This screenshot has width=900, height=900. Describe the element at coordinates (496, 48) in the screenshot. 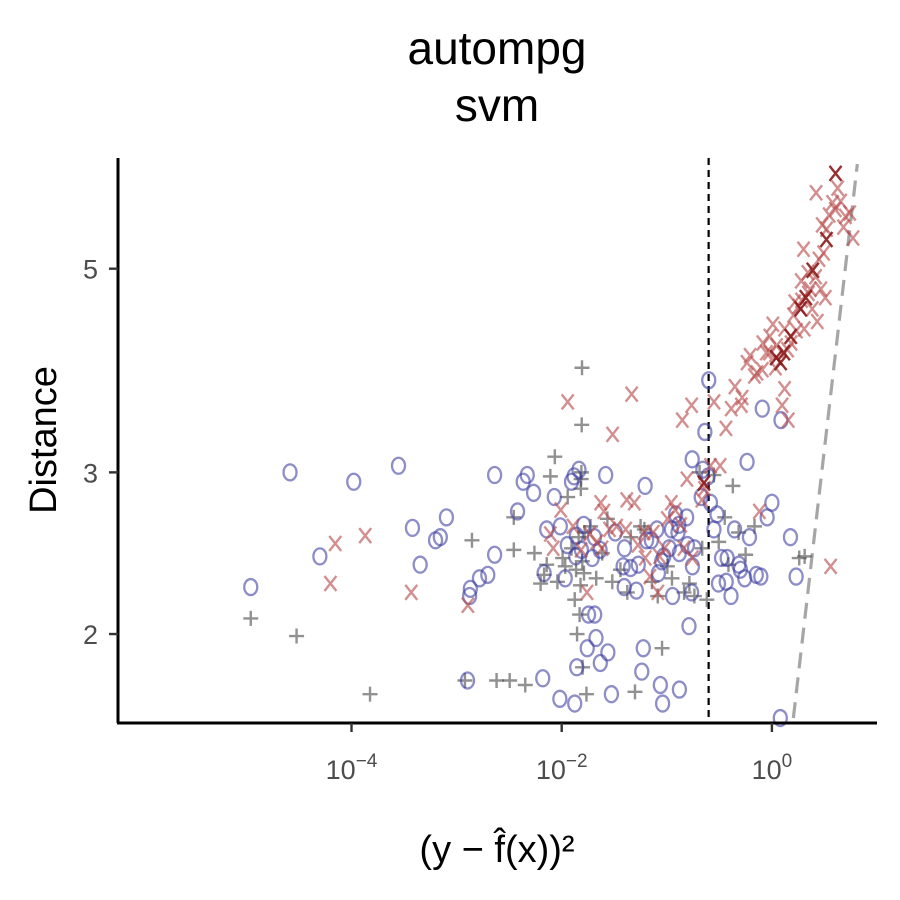

I see `chart-title-line-1: autompg` at that location.